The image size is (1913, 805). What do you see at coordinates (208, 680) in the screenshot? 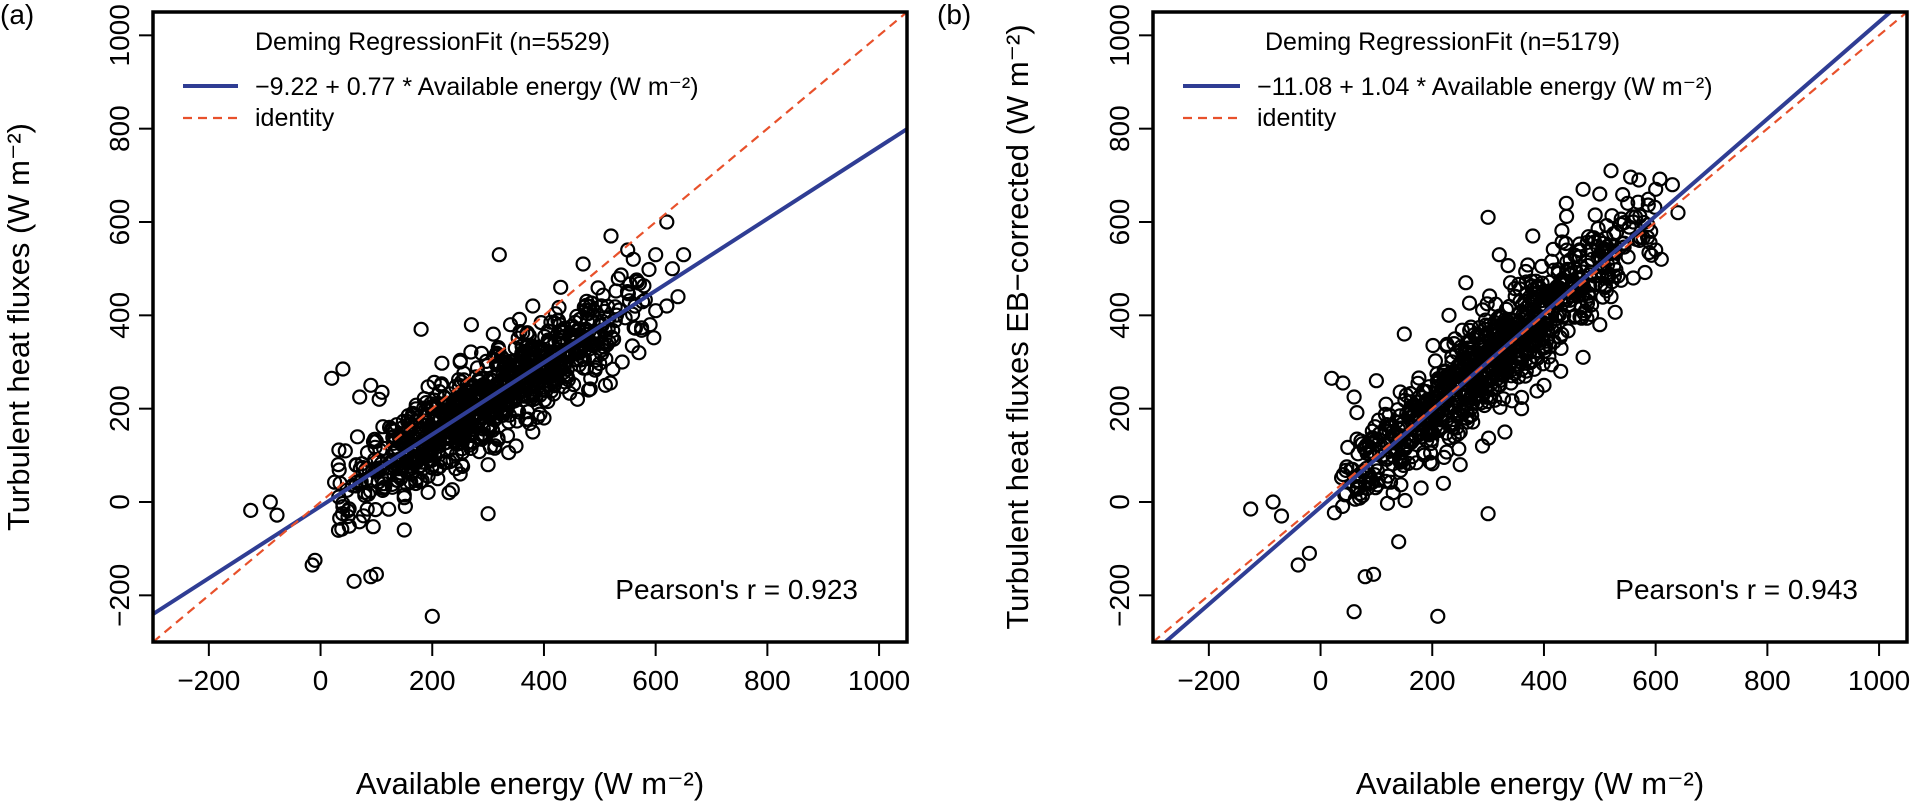
I see `panel-a-x-tick-label: −200` at bounding box center [208, 680].